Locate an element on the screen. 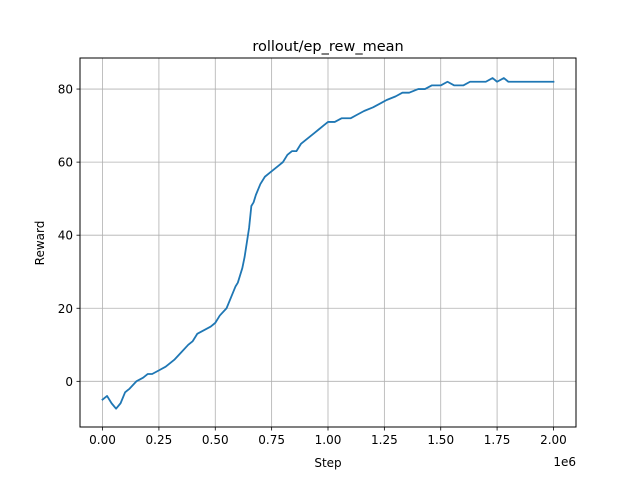 Image resolution: width=640 pixels, height=480 pixels. x-axis-ticks: 0.00 0.25 0.50 0.75 1.00 1.25 1.50 1.75 2.00 is located at coordinates (328, 437).